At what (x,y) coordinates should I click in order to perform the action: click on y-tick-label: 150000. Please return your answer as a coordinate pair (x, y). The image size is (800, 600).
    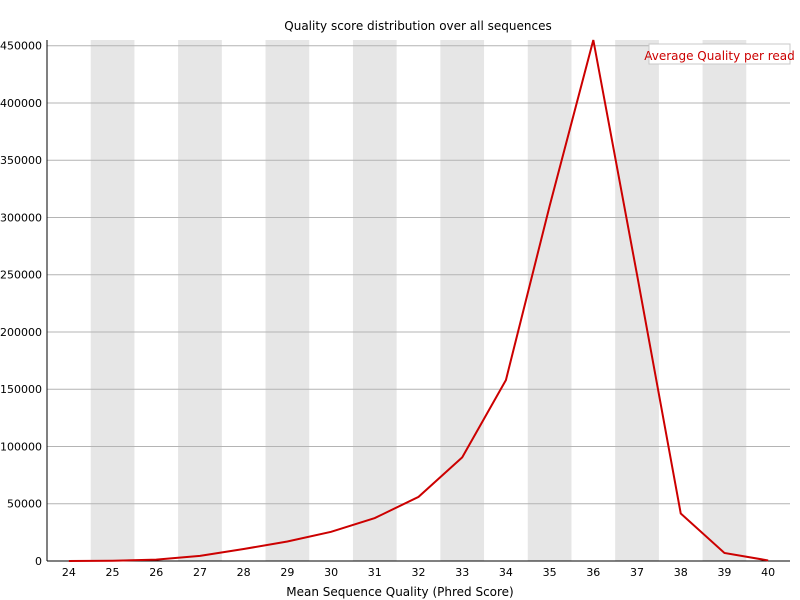
    Looking at the image, I should click on (21, 389).